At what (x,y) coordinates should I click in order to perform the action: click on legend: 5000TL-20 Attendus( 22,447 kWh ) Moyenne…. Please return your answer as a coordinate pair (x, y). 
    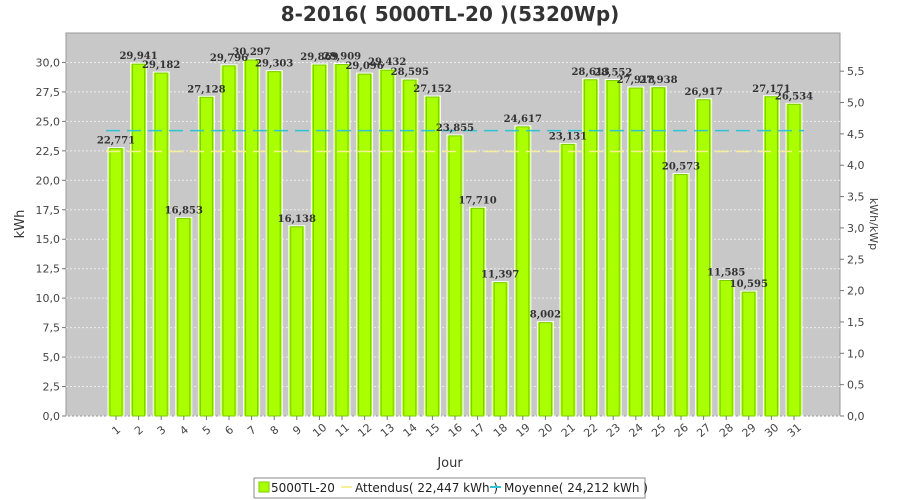
    Looking at the image, I should click on (450, 488).